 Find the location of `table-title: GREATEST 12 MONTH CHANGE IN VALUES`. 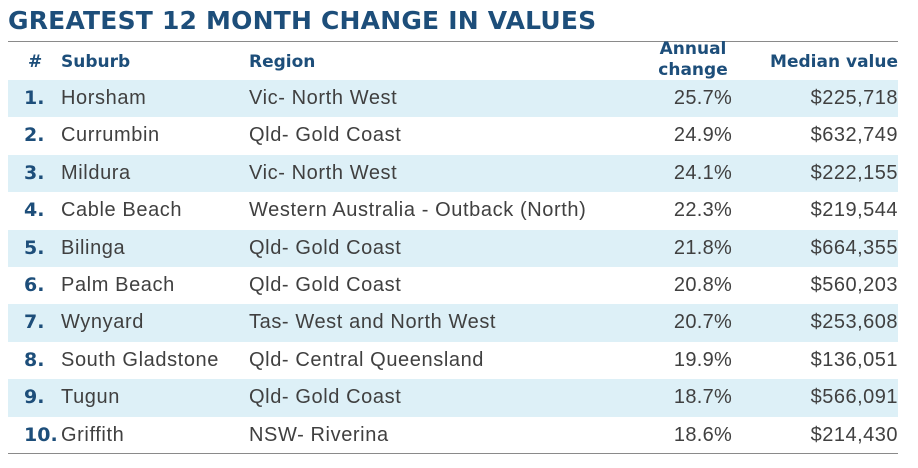

table-title: GREATEST 12 MONTH CHANGE IN VALUES is located at coordinates (302, 20).